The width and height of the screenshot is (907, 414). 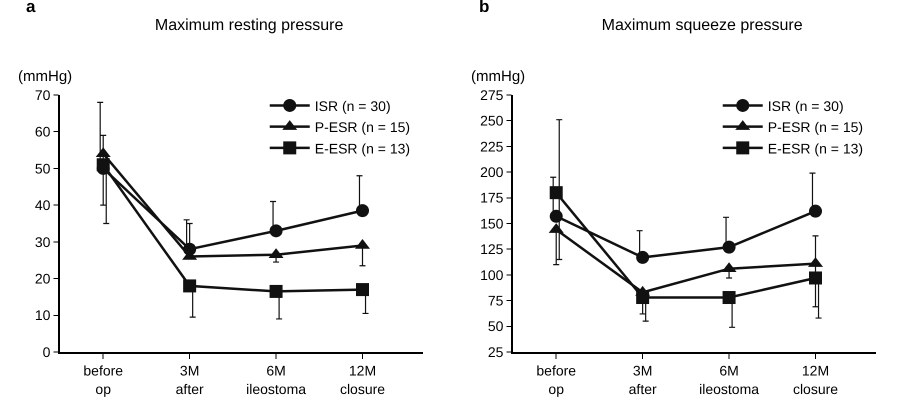 I want to click on y-tick-label: 125, so click(x=492, y=249).